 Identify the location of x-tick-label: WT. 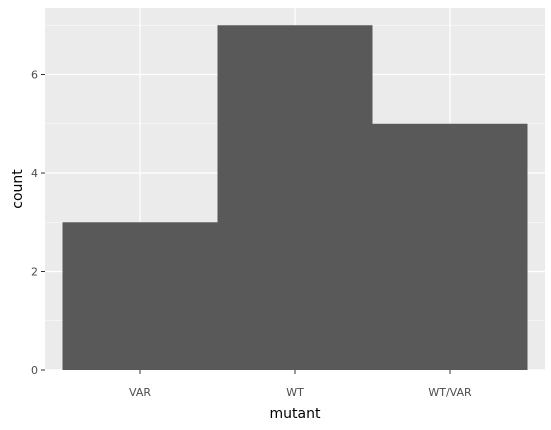
(295, 392).